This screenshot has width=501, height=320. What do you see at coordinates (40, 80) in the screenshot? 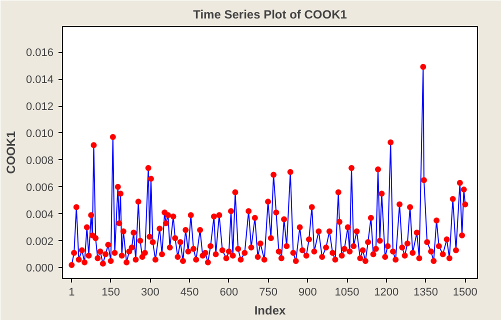
I see `y-tick-label: 0.014` at bounding box center [40, 80].